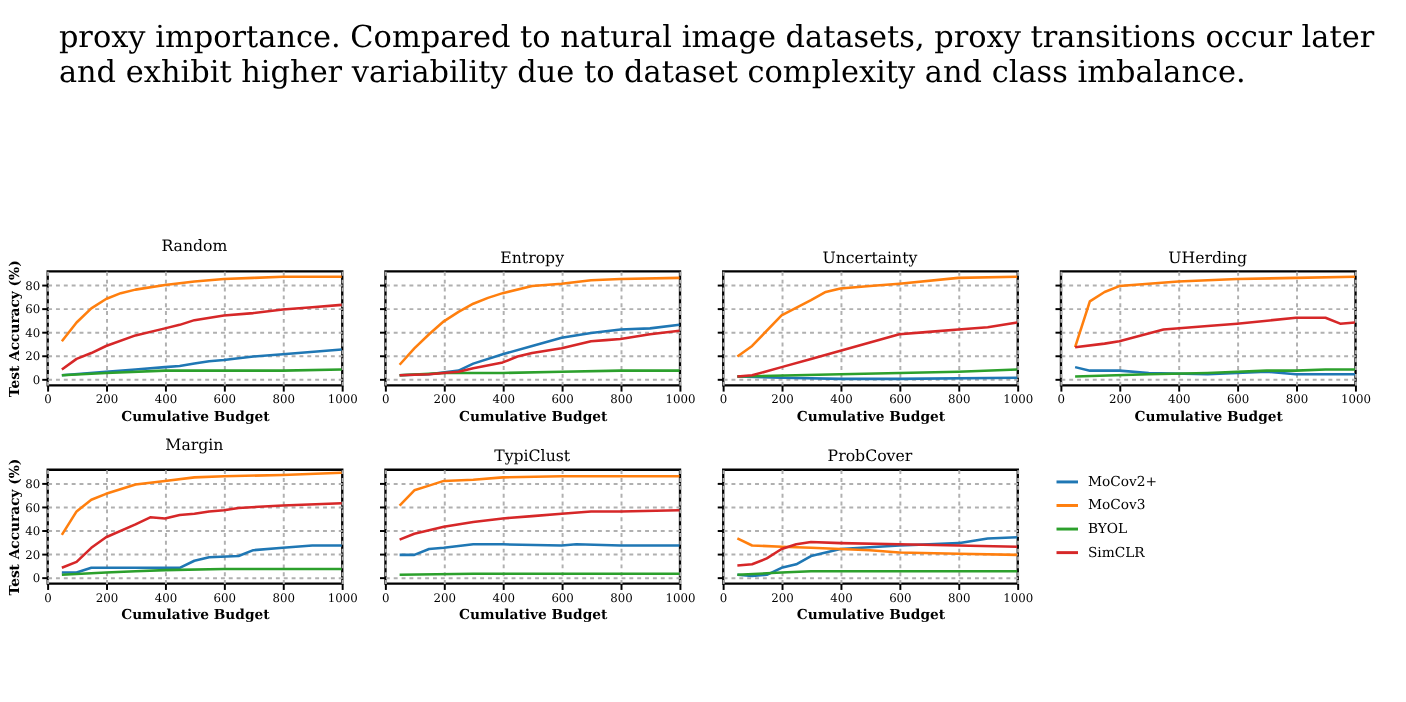 The width and height of the screenshot is (1406, 702). Describe the element at coordinates (1208, 257) in the screenshot. I see `chart-title: UHerding` at that location.